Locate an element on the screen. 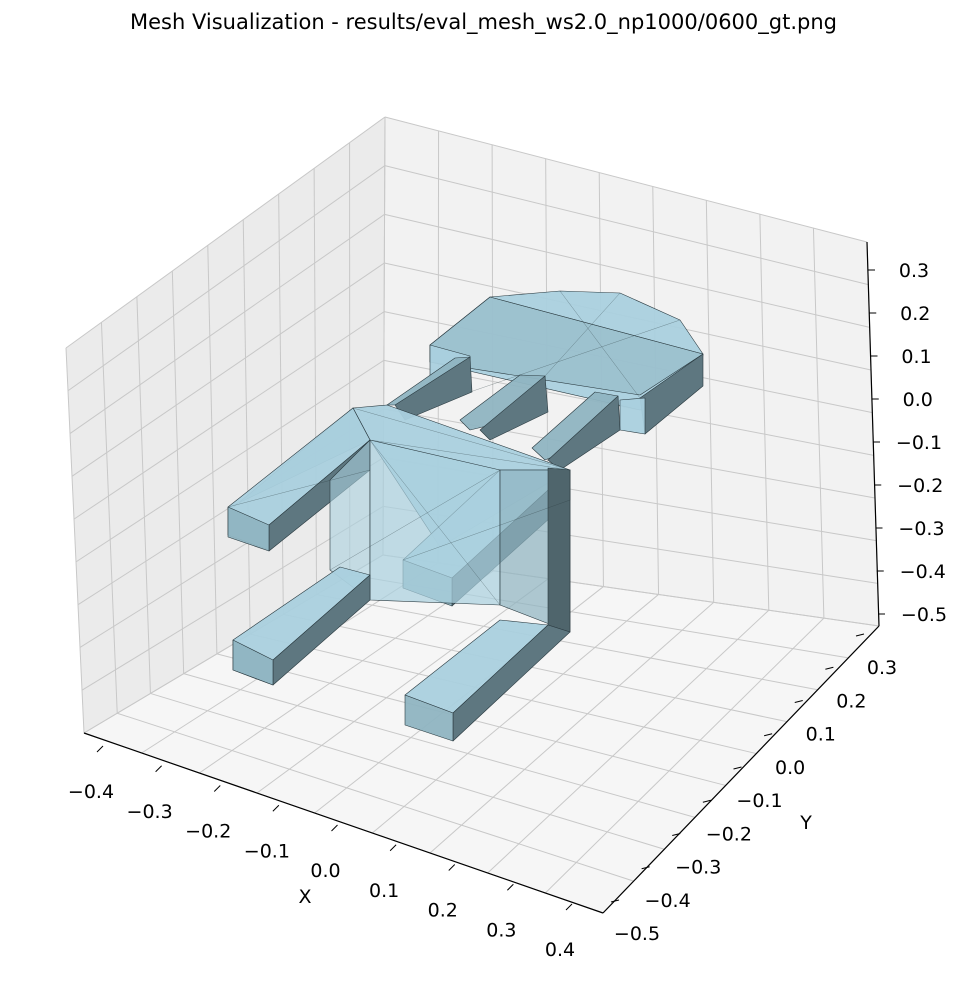 This screenshot has width=967, height=985. z-tick-label: −0.5 is located at coordinates (924, 615).